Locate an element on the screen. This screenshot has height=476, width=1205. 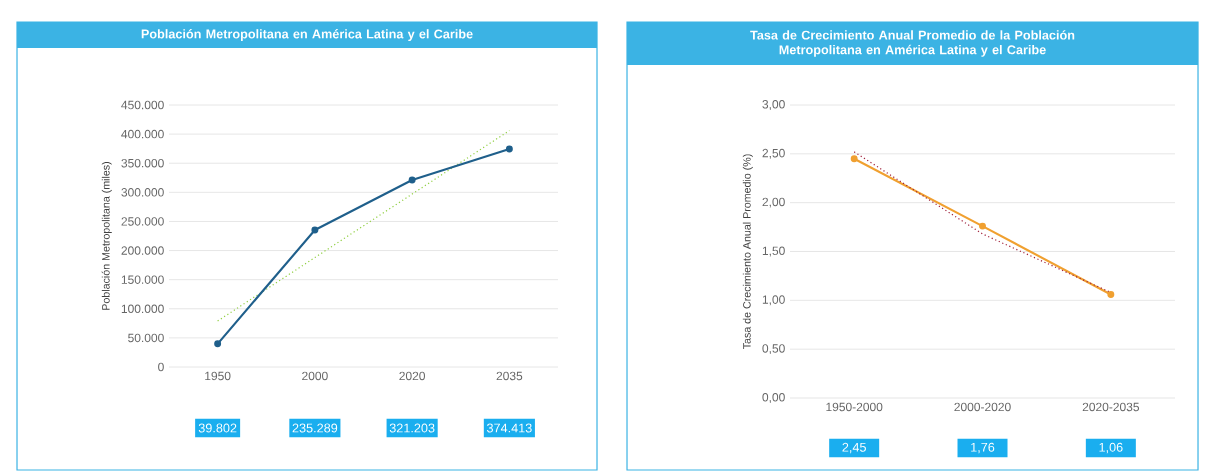
y-axis-title: Tasa de Crecimiento Anual Promedio (%) is located at coordinates (747, 252).